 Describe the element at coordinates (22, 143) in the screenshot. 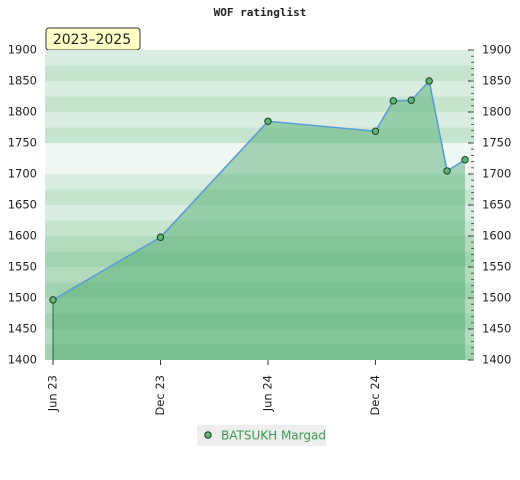

I see `y-tick-label: 1750` at that location.